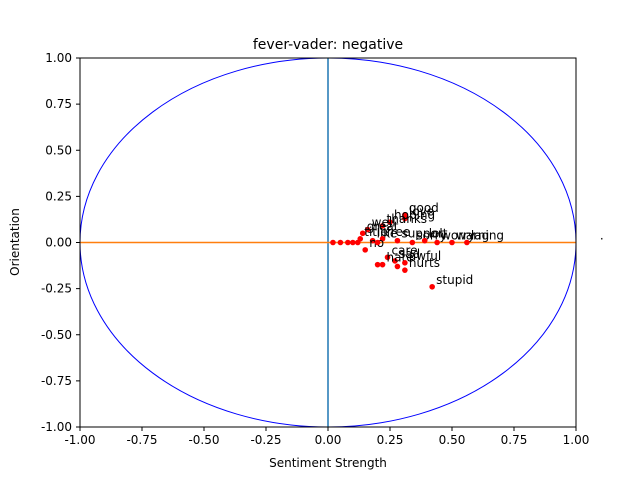 This screenshot has height=480, width=640. What do you see at coordinates (375, 232) in the screenshot?
I see `data-point-label: title` at bounding box center [375, 232].